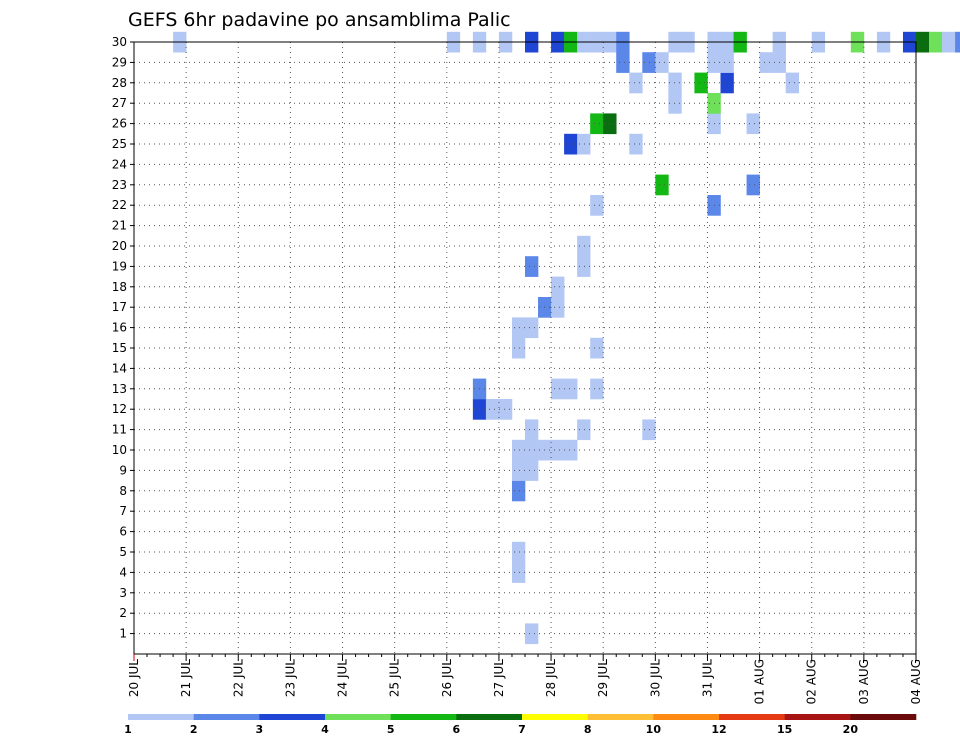 The width and height of the screenshot is (960, 742). I want to click on y-tick-label: 28, so click(119, 83).